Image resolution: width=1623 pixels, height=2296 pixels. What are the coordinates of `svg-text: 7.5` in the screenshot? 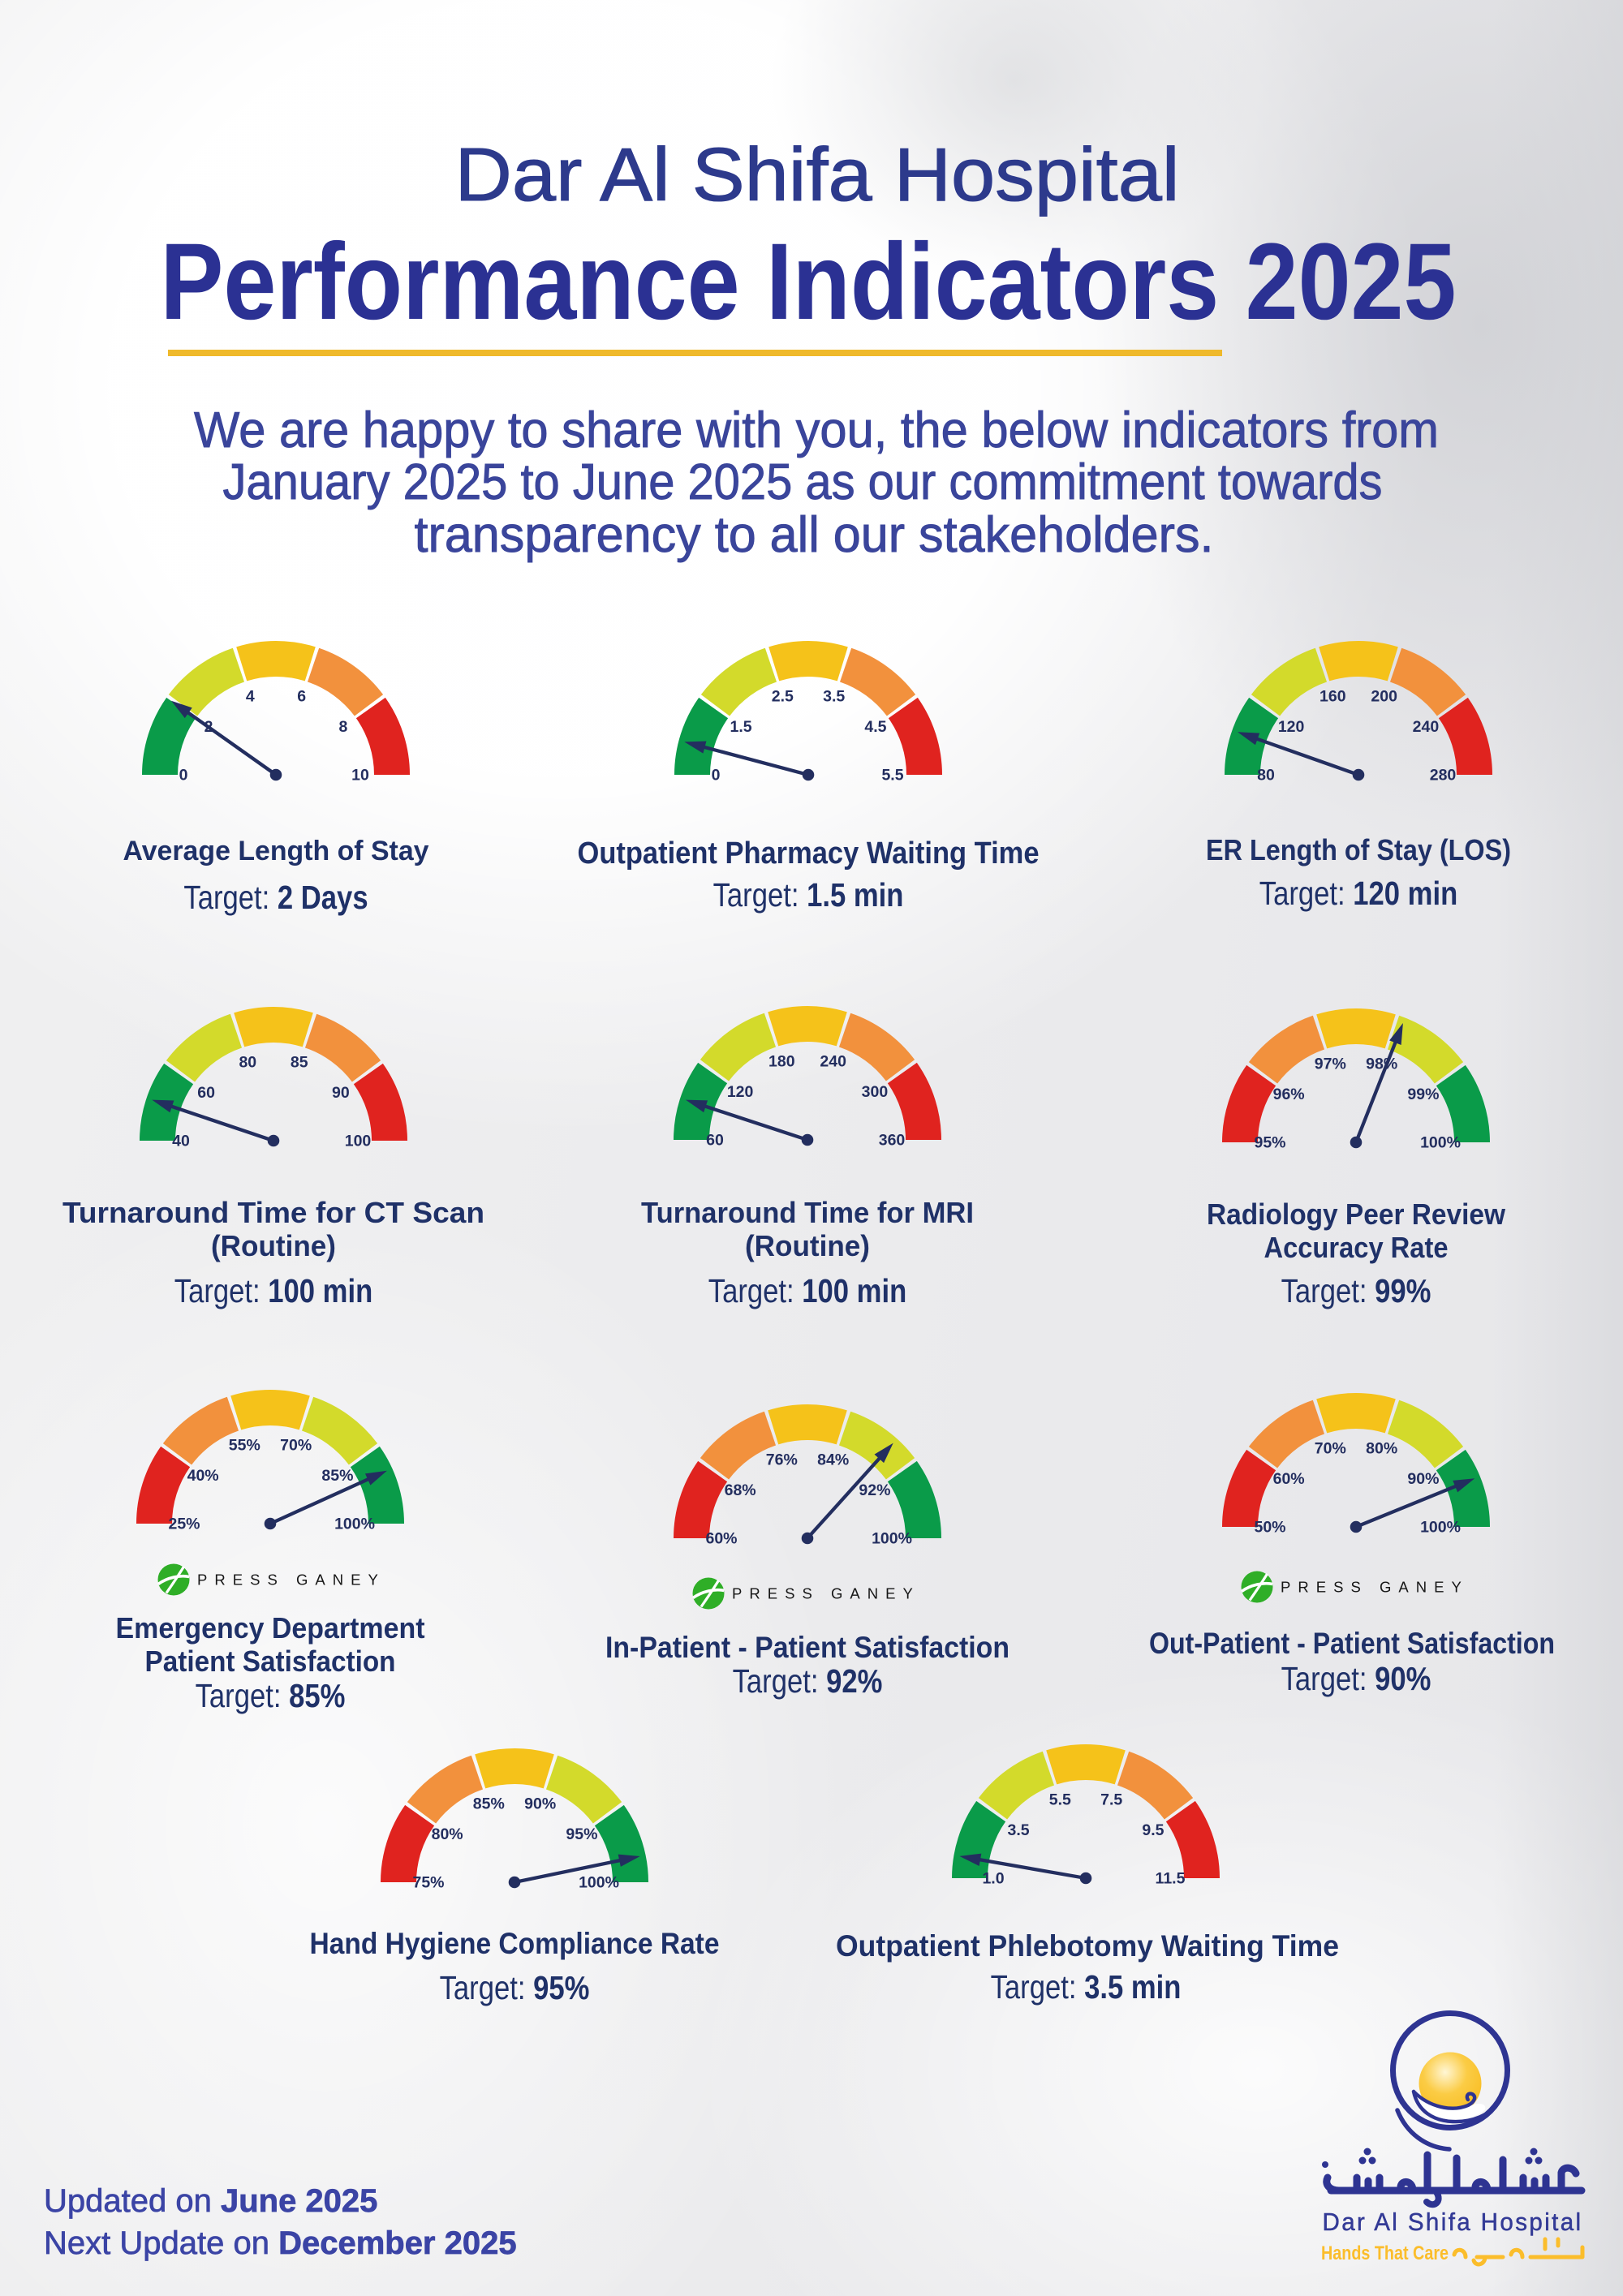 It's located at (1111, 1800).